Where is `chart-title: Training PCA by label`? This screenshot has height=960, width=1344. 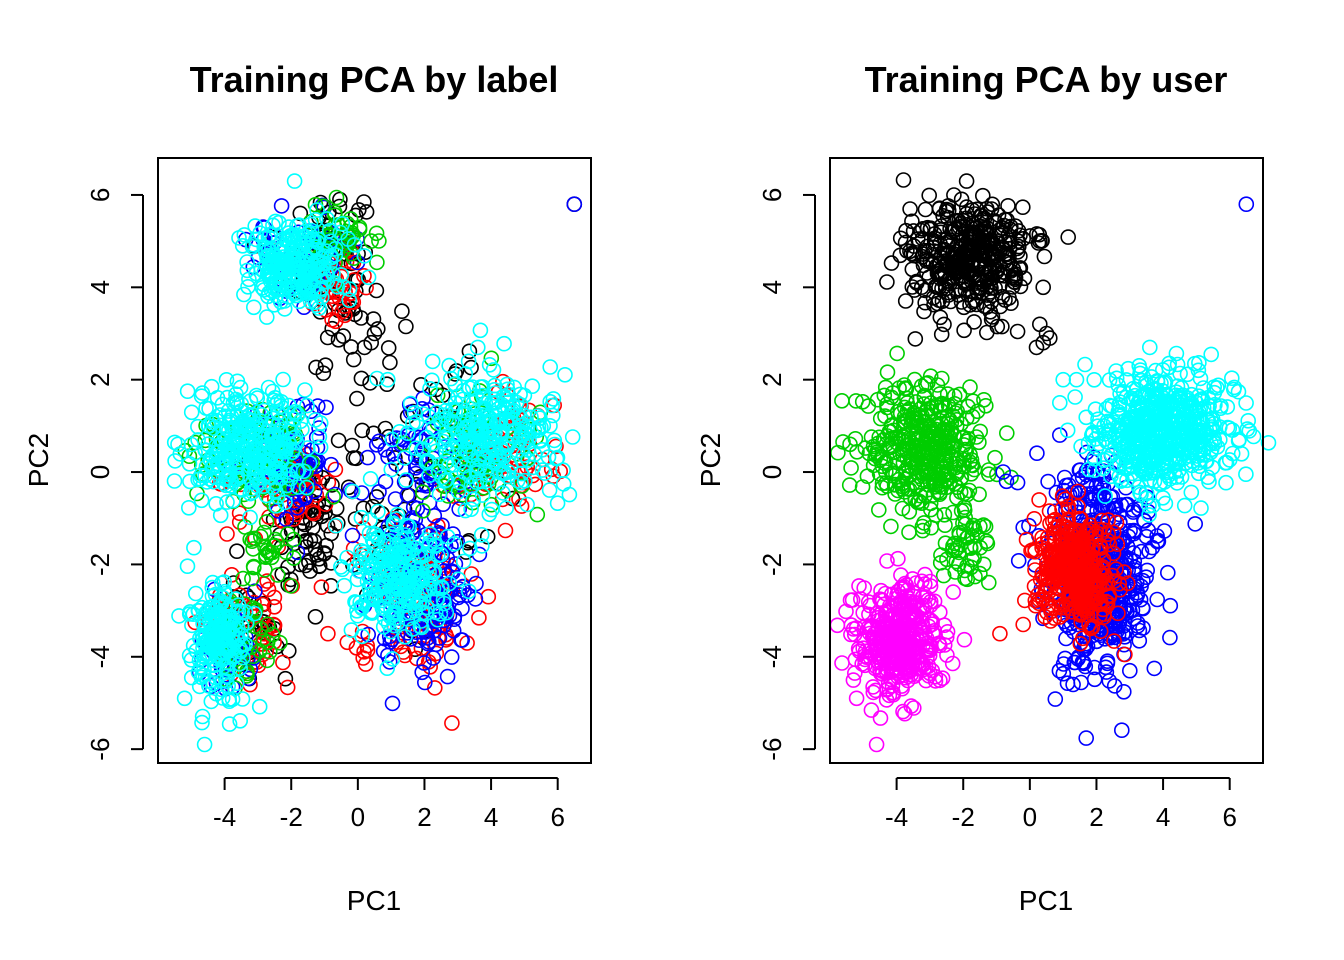 chart-title: Training PCA by label is located at coordinates (374, 79).